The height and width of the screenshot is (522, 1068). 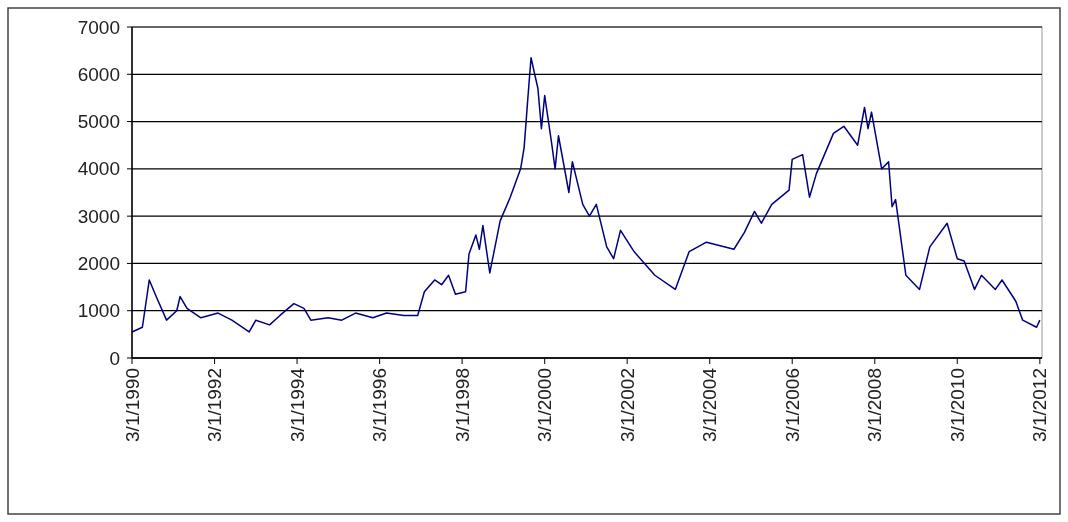 I want to click on y-tick-label: 2000, so click(x=98, y=263).